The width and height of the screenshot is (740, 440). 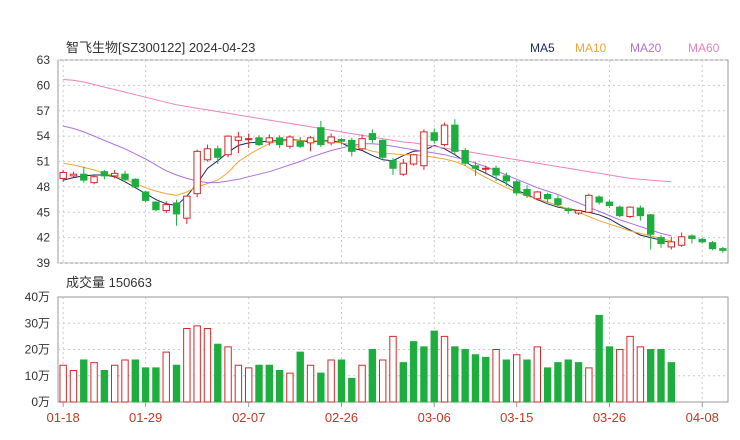 I want to click on price-tick-label: 54, so click(x=44, y=136).